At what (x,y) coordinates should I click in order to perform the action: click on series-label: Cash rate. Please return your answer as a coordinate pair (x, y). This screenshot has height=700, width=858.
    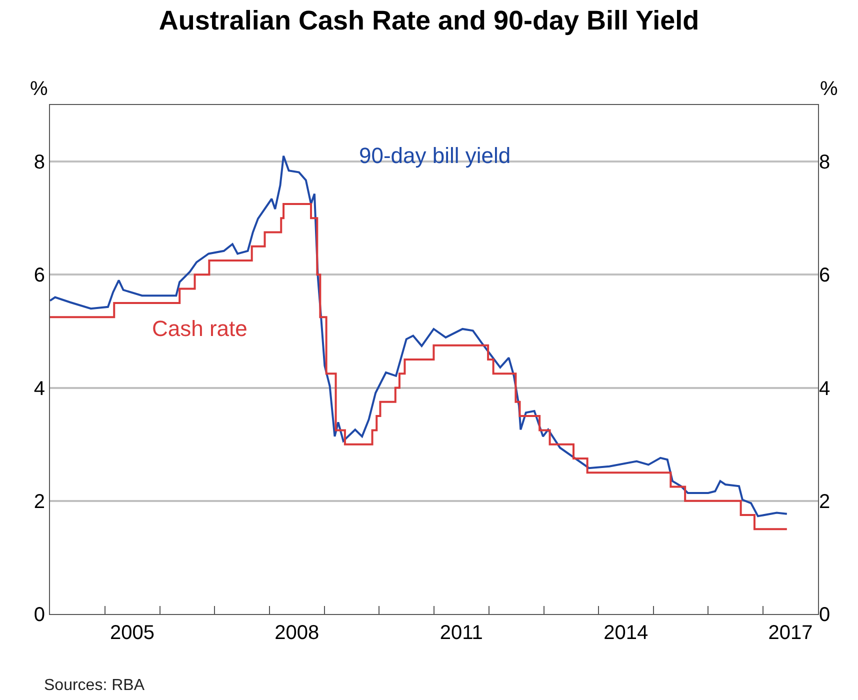
    Looking at the image, I should click on (200, 328).